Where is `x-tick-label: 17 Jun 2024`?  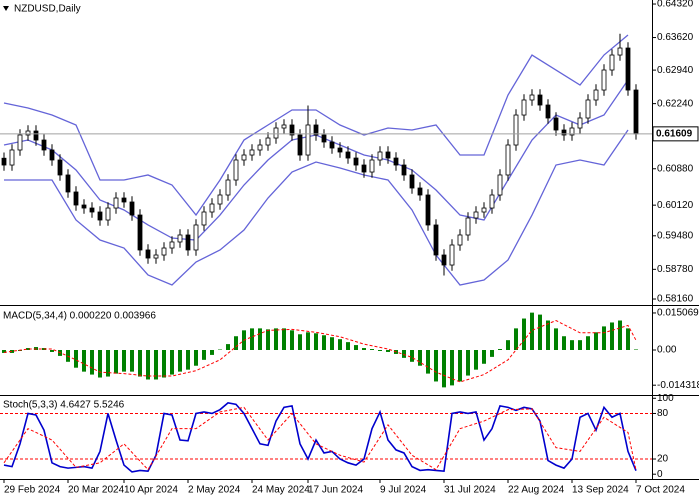
x-tick-label: 17 Jun 2024 is located at coordinates (335, 490).